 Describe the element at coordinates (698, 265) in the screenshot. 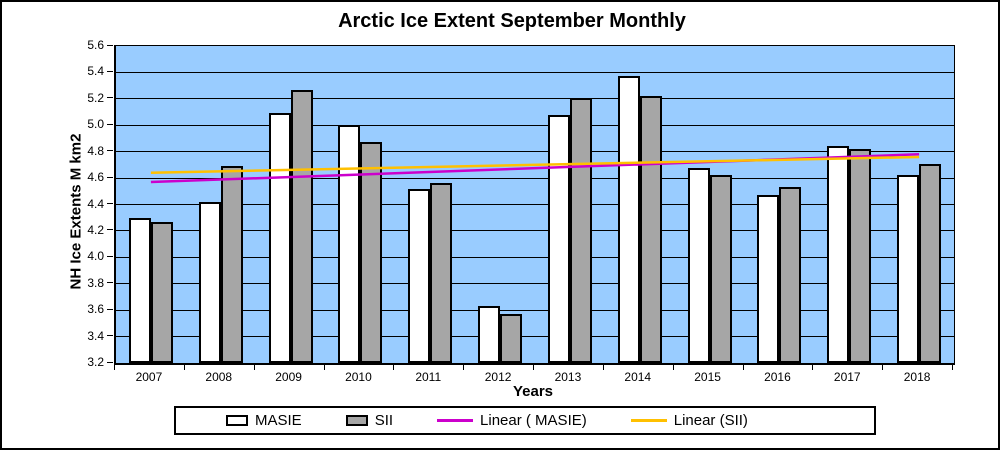

I see `bar-masie-2015` at that location.